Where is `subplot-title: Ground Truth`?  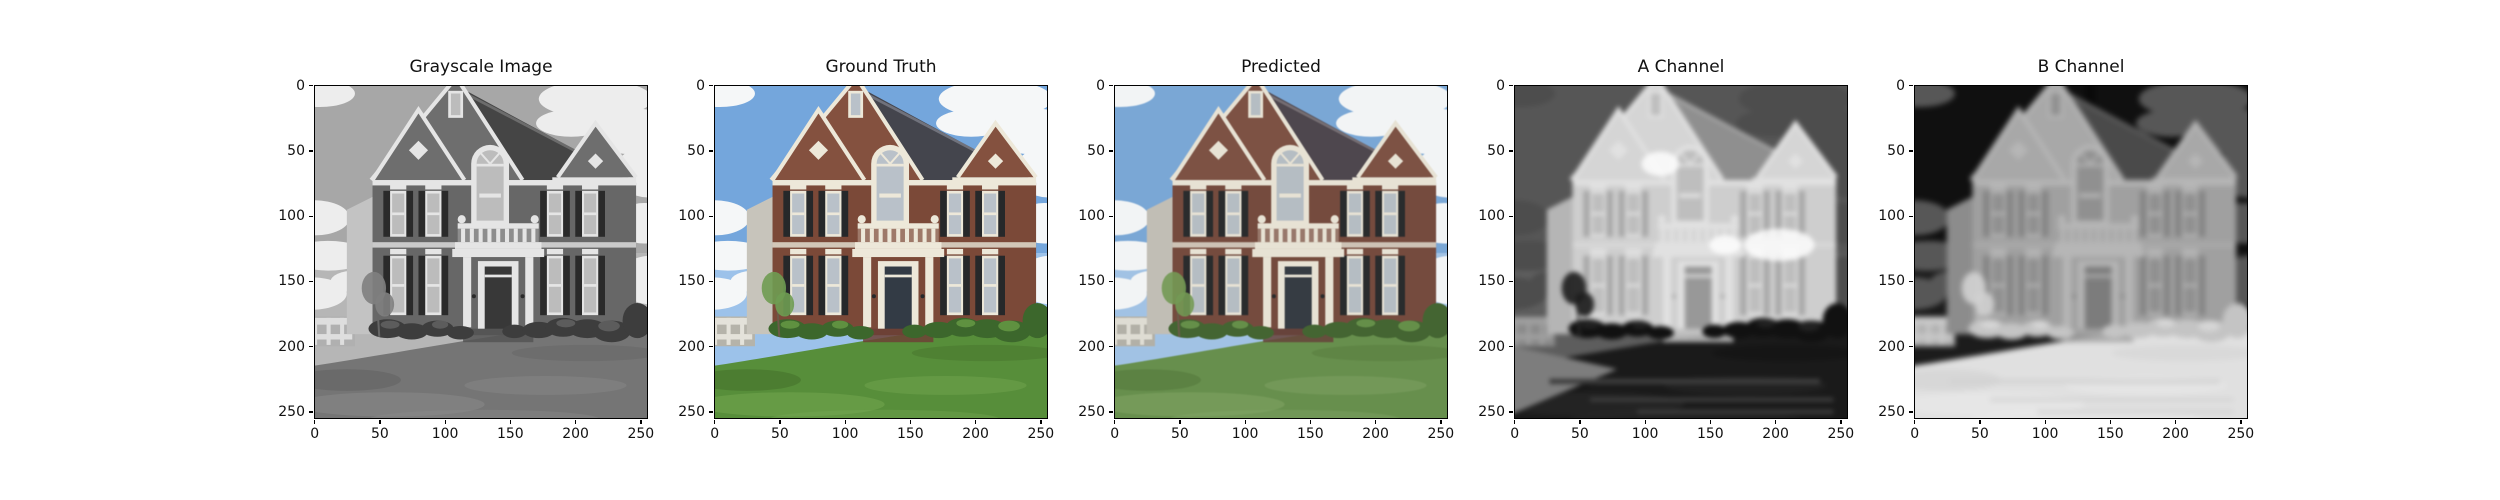
subplot-title: Ground Truth is located at coordinates (881, 67).